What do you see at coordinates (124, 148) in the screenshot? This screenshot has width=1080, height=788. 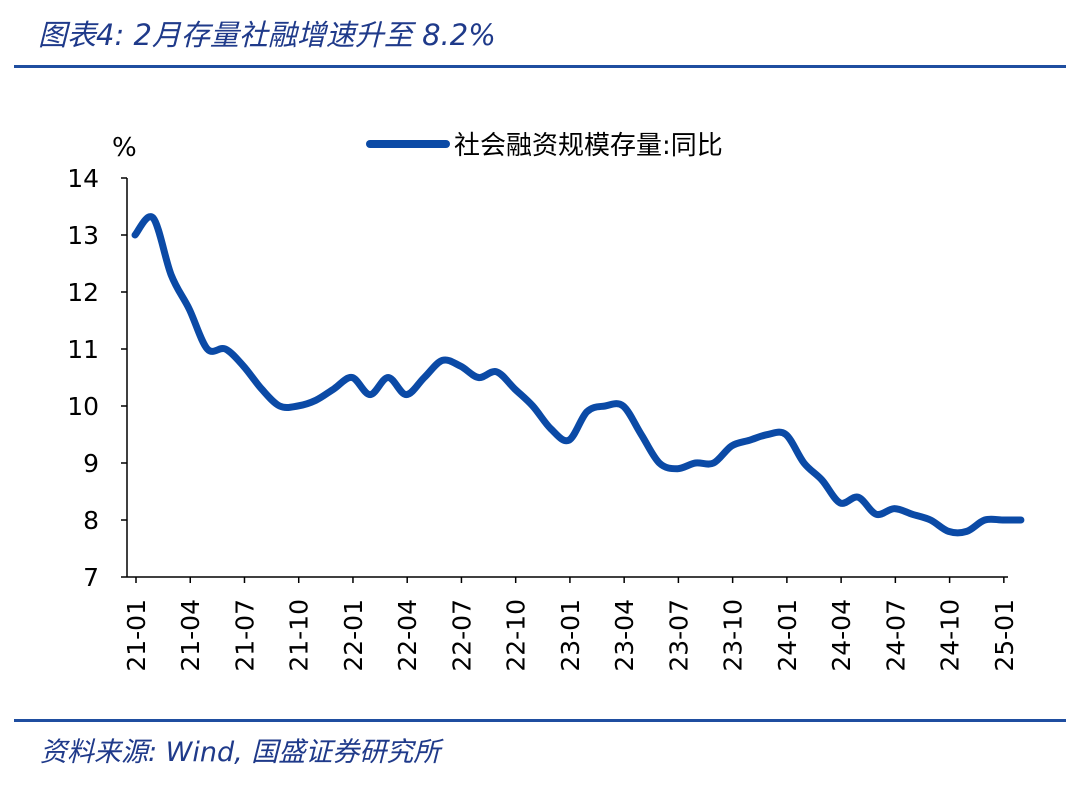 I see `y-axis-unit-label: %` at bounding box center [124, 148].